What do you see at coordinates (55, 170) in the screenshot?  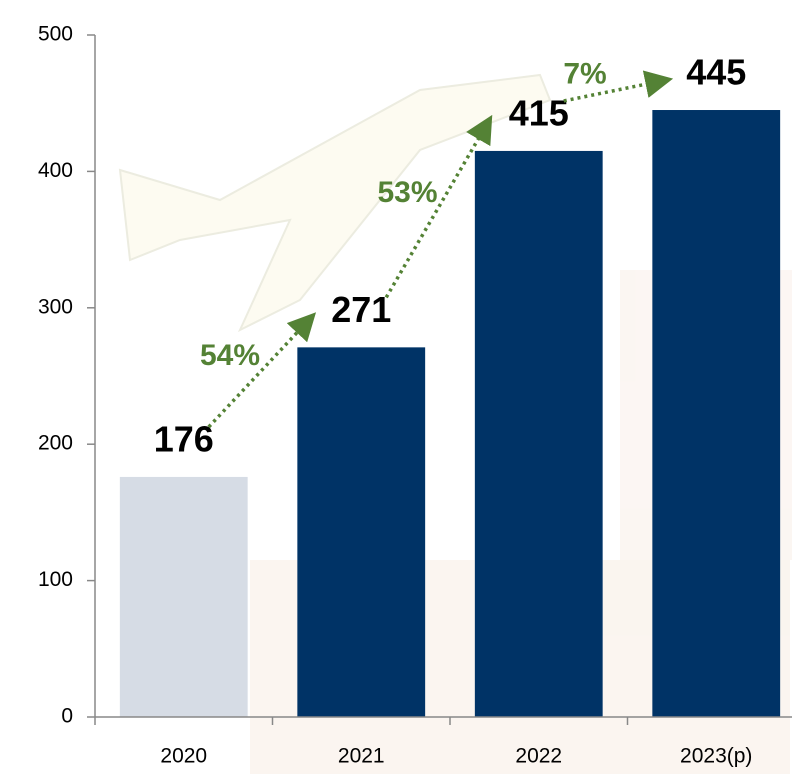 I see `y-tick-label: 400` at bounding box center [55, 170].